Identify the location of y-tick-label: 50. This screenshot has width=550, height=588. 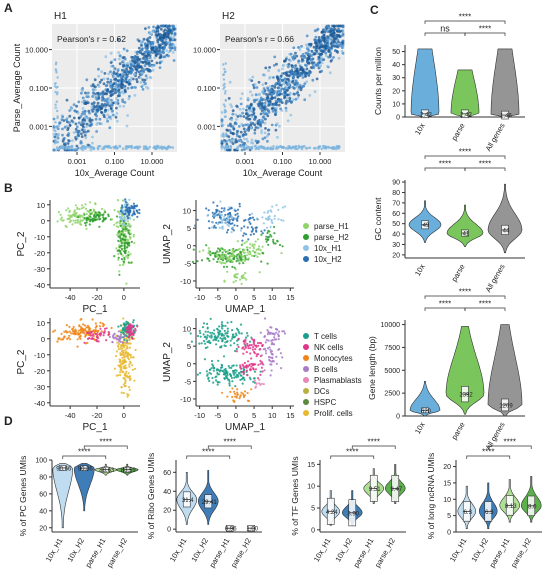
(396, 224).